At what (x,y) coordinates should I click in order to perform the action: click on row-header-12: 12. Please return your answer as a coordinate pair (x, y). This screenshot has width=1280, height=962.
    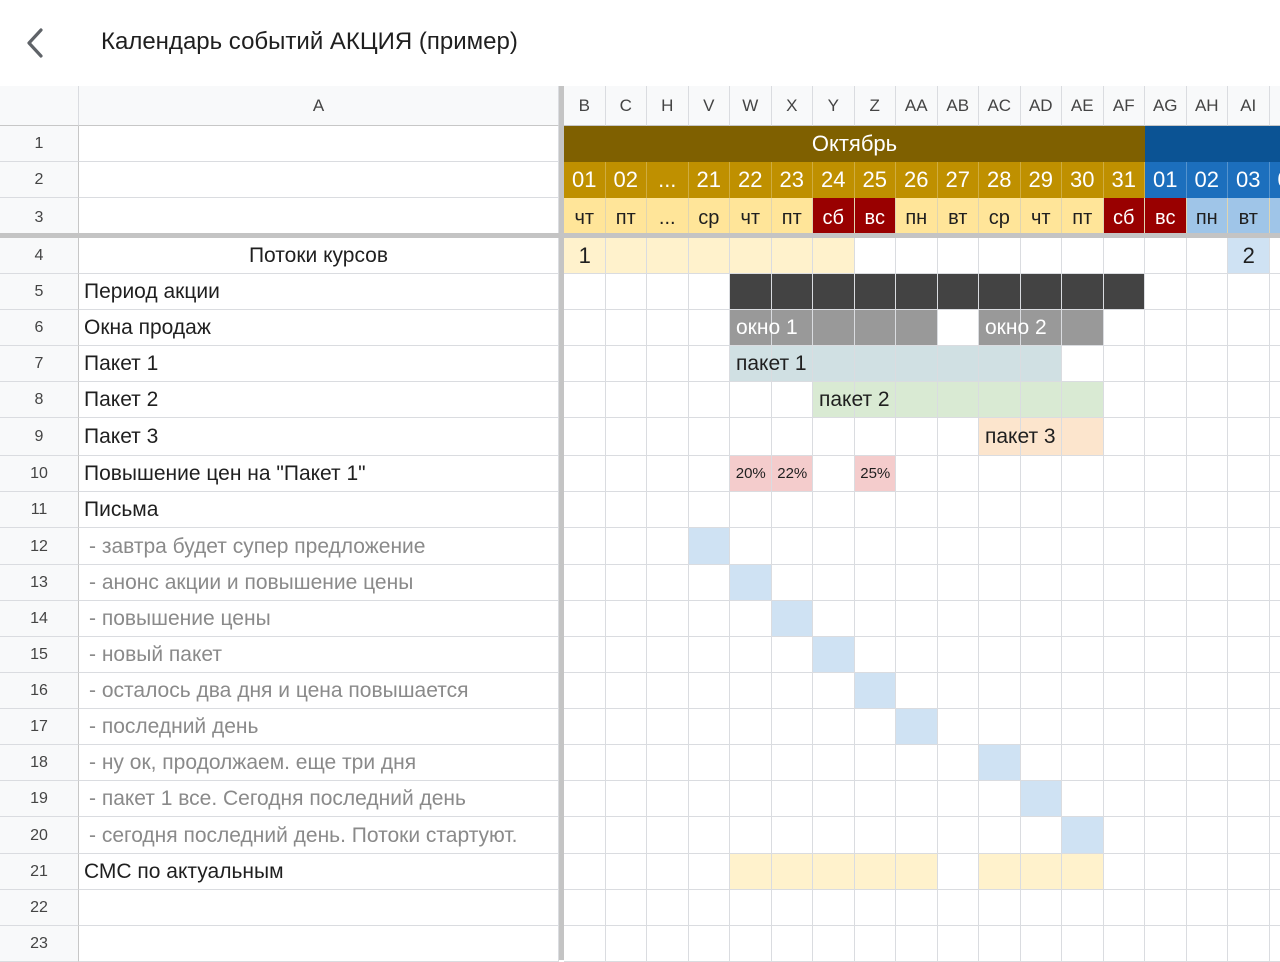
    Looking at the image, I should click on (39, 546).